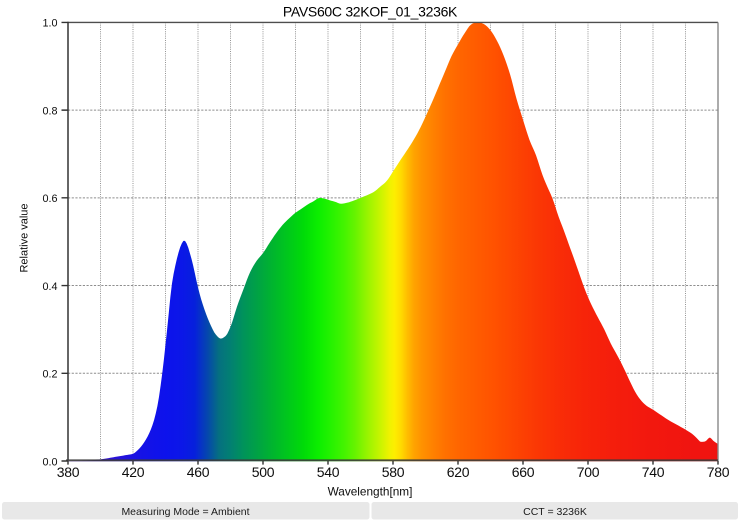 This screenshot has width=740, height=521. Describe the element at coordinates (198, 472) in the screenshot. I see `svg-text: 460` at that location.